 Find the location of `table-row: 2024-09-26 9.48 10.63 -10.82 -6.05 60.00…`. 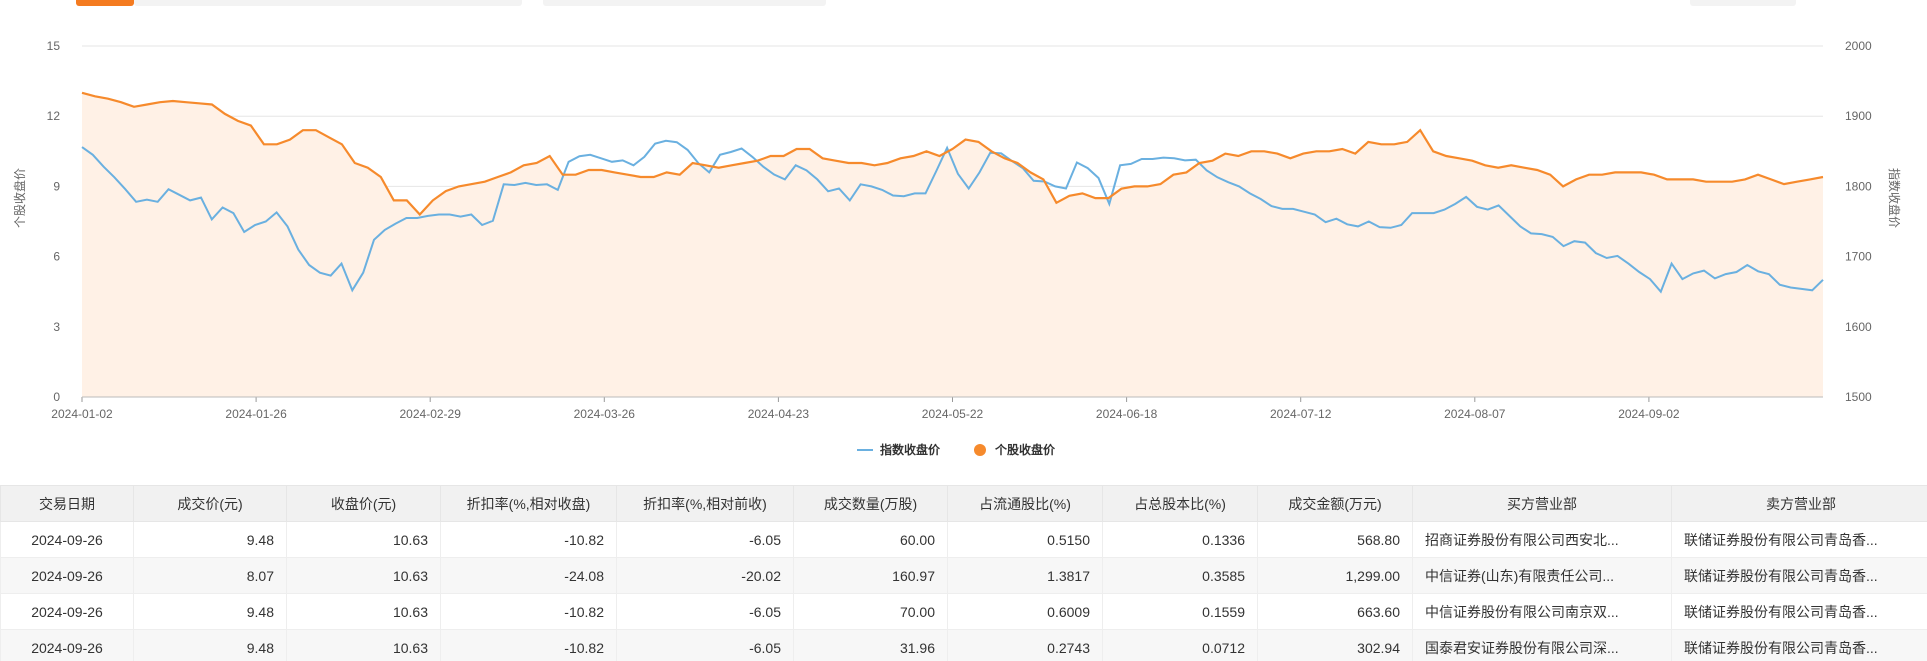

table-row: 2024-09-26 9.48 10.63 -10.82 -6.05 60.00… is located at coordinates (963, 539).